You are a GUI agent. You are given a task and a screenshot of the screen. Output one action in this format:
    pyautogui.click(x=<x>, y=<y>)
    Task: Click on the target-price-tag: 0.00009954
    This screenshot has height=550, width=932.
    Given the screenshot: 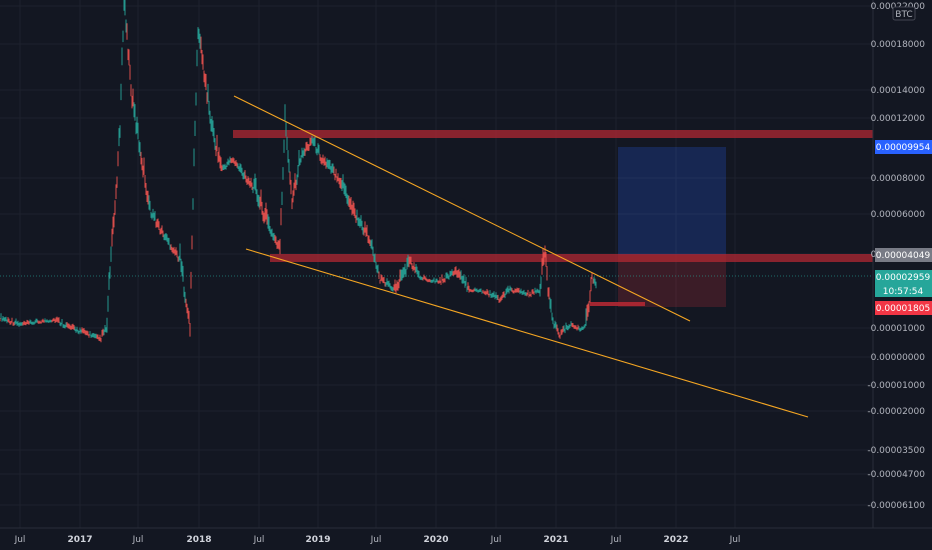 What is the action you would take?
    pyautogui.click(x=903, y=147)
    